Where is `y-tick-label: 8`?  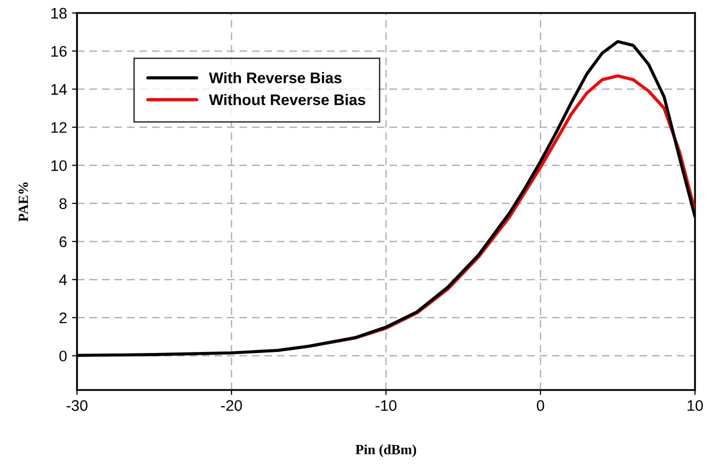
y-tick-label: 8 is located at coordinates (63, 204).